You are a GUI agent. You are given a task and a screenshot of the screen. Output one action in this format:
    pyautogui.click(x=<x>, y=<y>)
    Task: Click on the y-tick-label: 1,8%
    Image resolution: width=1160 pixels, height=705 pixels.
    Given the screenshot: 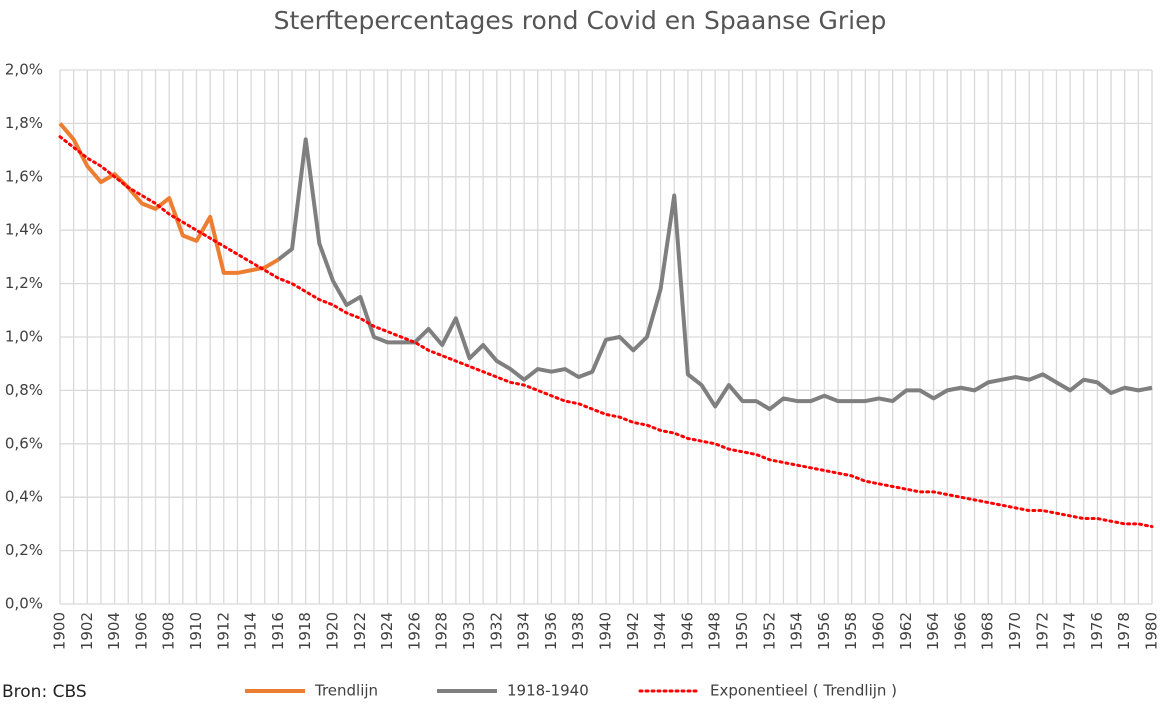 What is the action you would take?
    pyautogui.click(x=24, y=123)
    